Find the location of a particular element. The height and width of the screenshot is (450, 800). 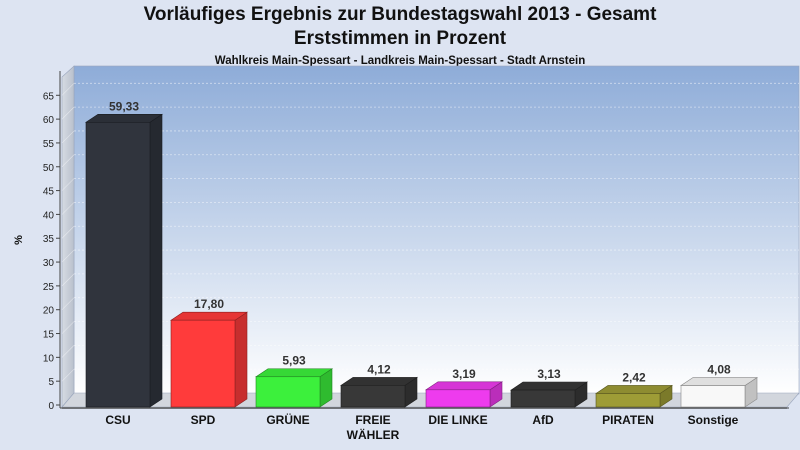

bar-freie-w-hler is located at coordinates (379, 392).